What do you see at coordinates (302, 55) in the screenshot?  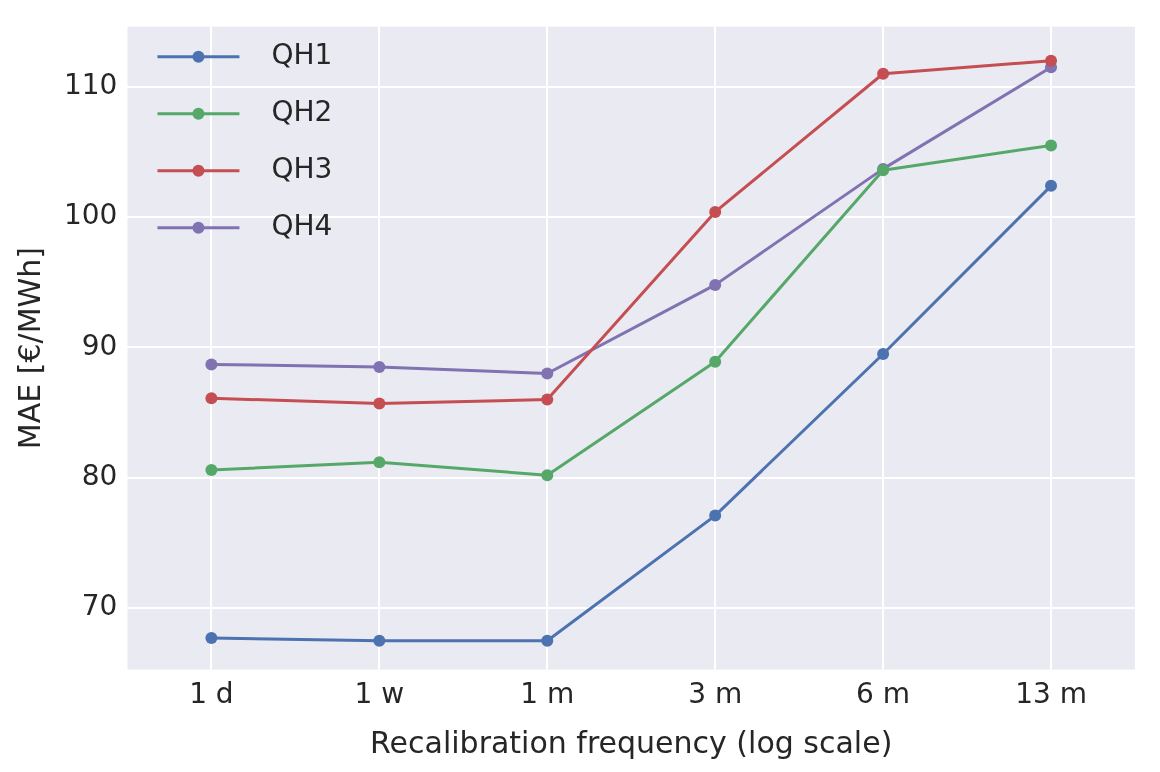 I see `legend-label: QH1` at bounding box center [302, 55].